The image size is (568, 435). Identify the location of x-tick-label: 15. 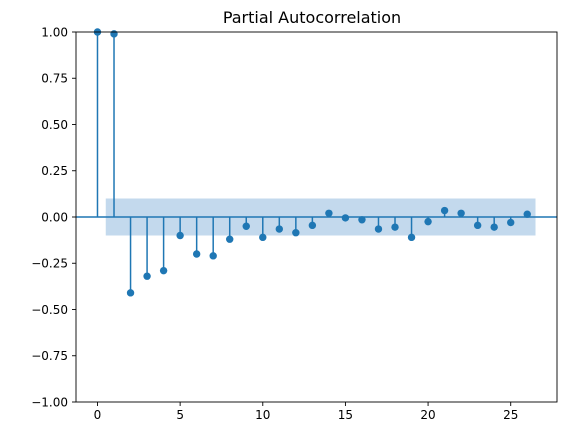
(345, 415).